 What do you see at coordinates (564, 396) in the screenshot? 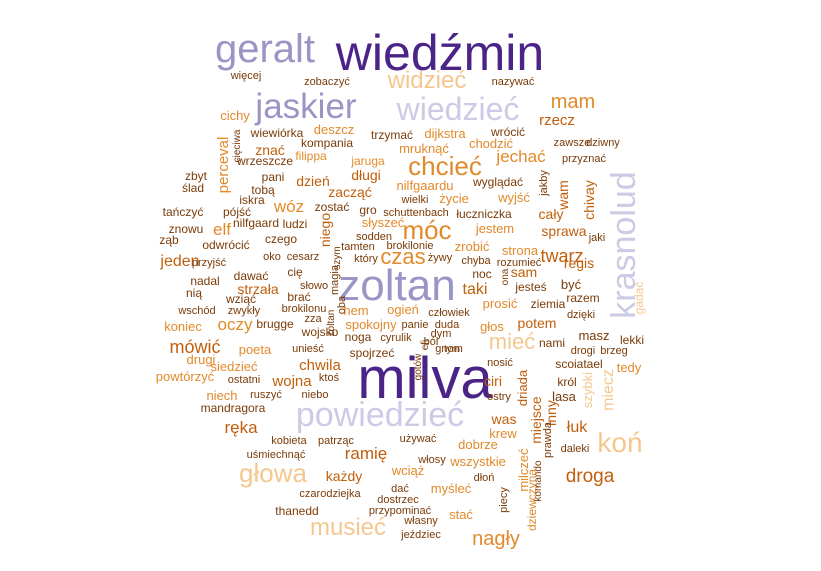
I see `cloud-word: lasa` at bounding box center [564, 396].